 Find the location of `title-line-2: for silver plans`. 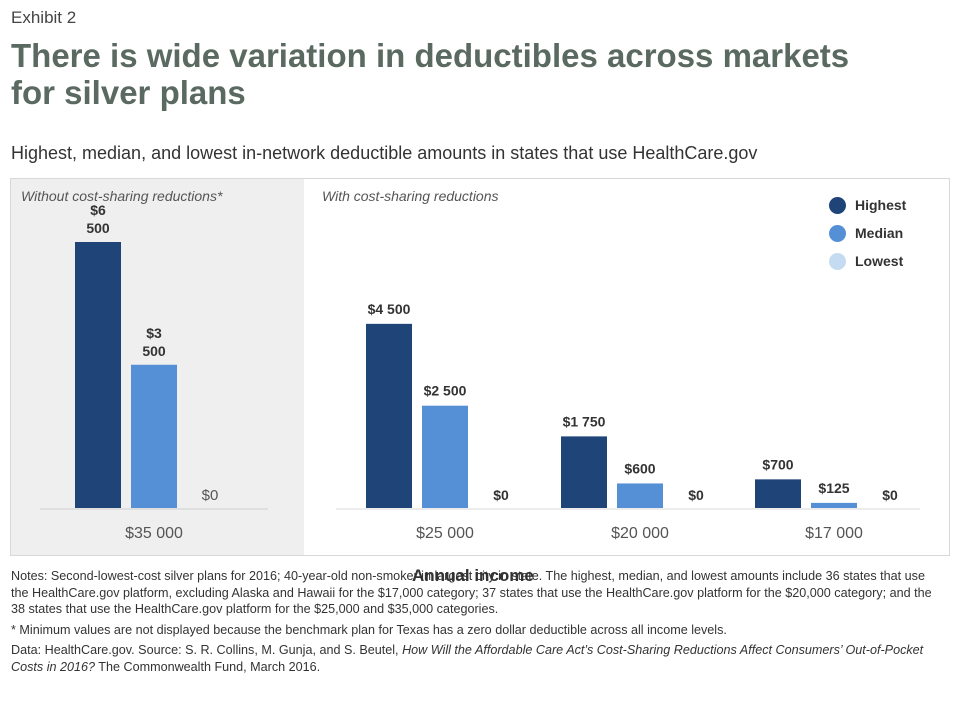

title-line-2: for silver plans is located at coordinates (128, 92).